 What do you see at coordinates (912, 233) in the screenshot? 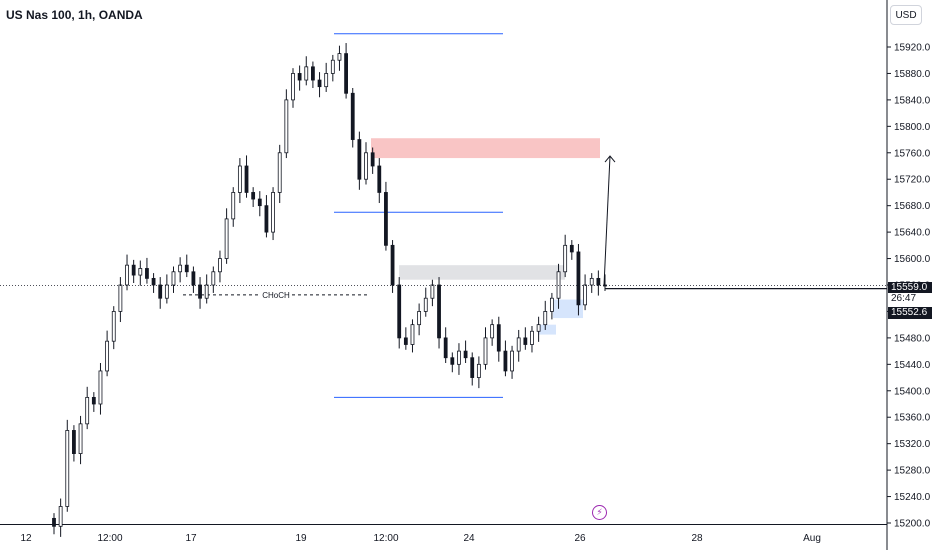
I see `y-tick-label: 15640.0` at bounding box center [912, 233].